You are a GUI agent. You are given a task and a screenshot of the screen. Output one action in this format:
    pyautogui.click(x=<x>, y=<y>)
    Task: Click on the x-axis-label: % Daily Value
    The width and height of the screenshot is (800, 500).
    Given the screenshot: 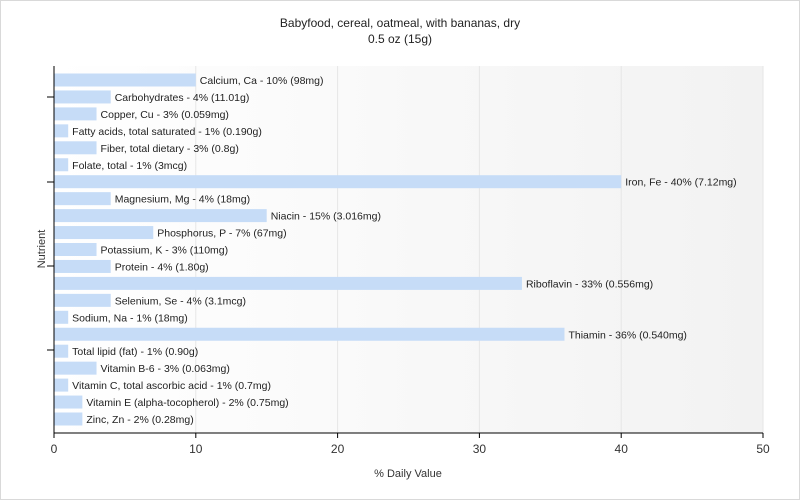 What is the action you would take?
    pyautogui.click(x=408, y=474)
    